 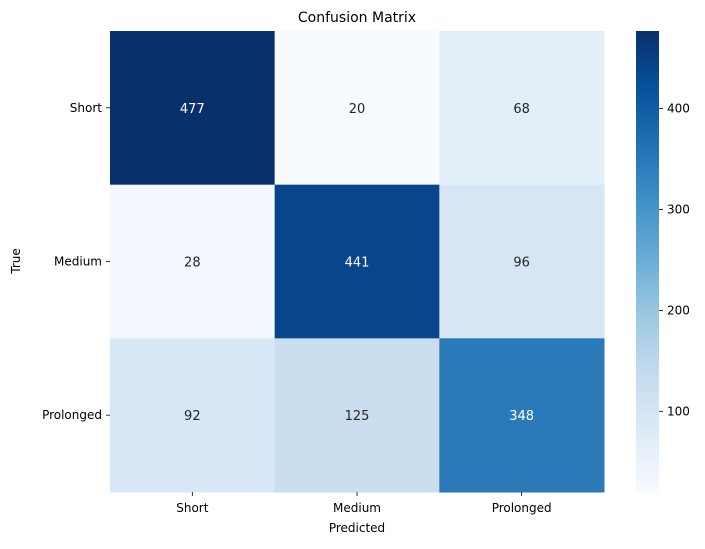 What do you see at coordinates (678, 210) in the screenshot?
I see `colorbar-tick-label: 300` at bounding box center [678, 210].